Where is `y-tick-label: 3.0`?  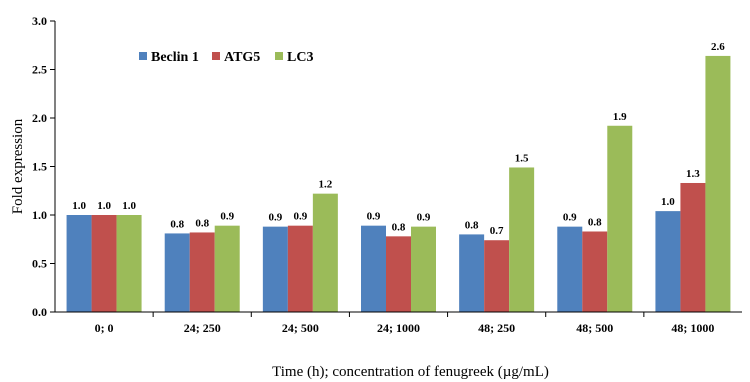 y-tick-label: 3.0 is located at coordinates (39, 21).